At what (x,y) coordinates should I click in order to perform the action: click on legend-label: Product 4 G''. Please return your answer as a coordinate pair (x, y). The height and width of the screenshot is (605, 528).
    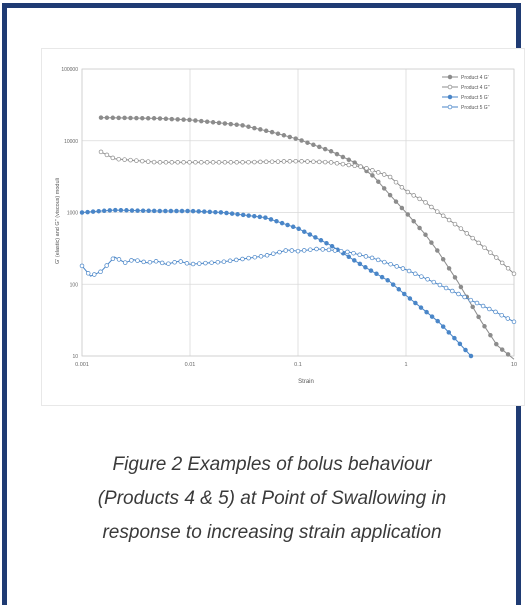
    Looking at the image, I should click on (475, 88).